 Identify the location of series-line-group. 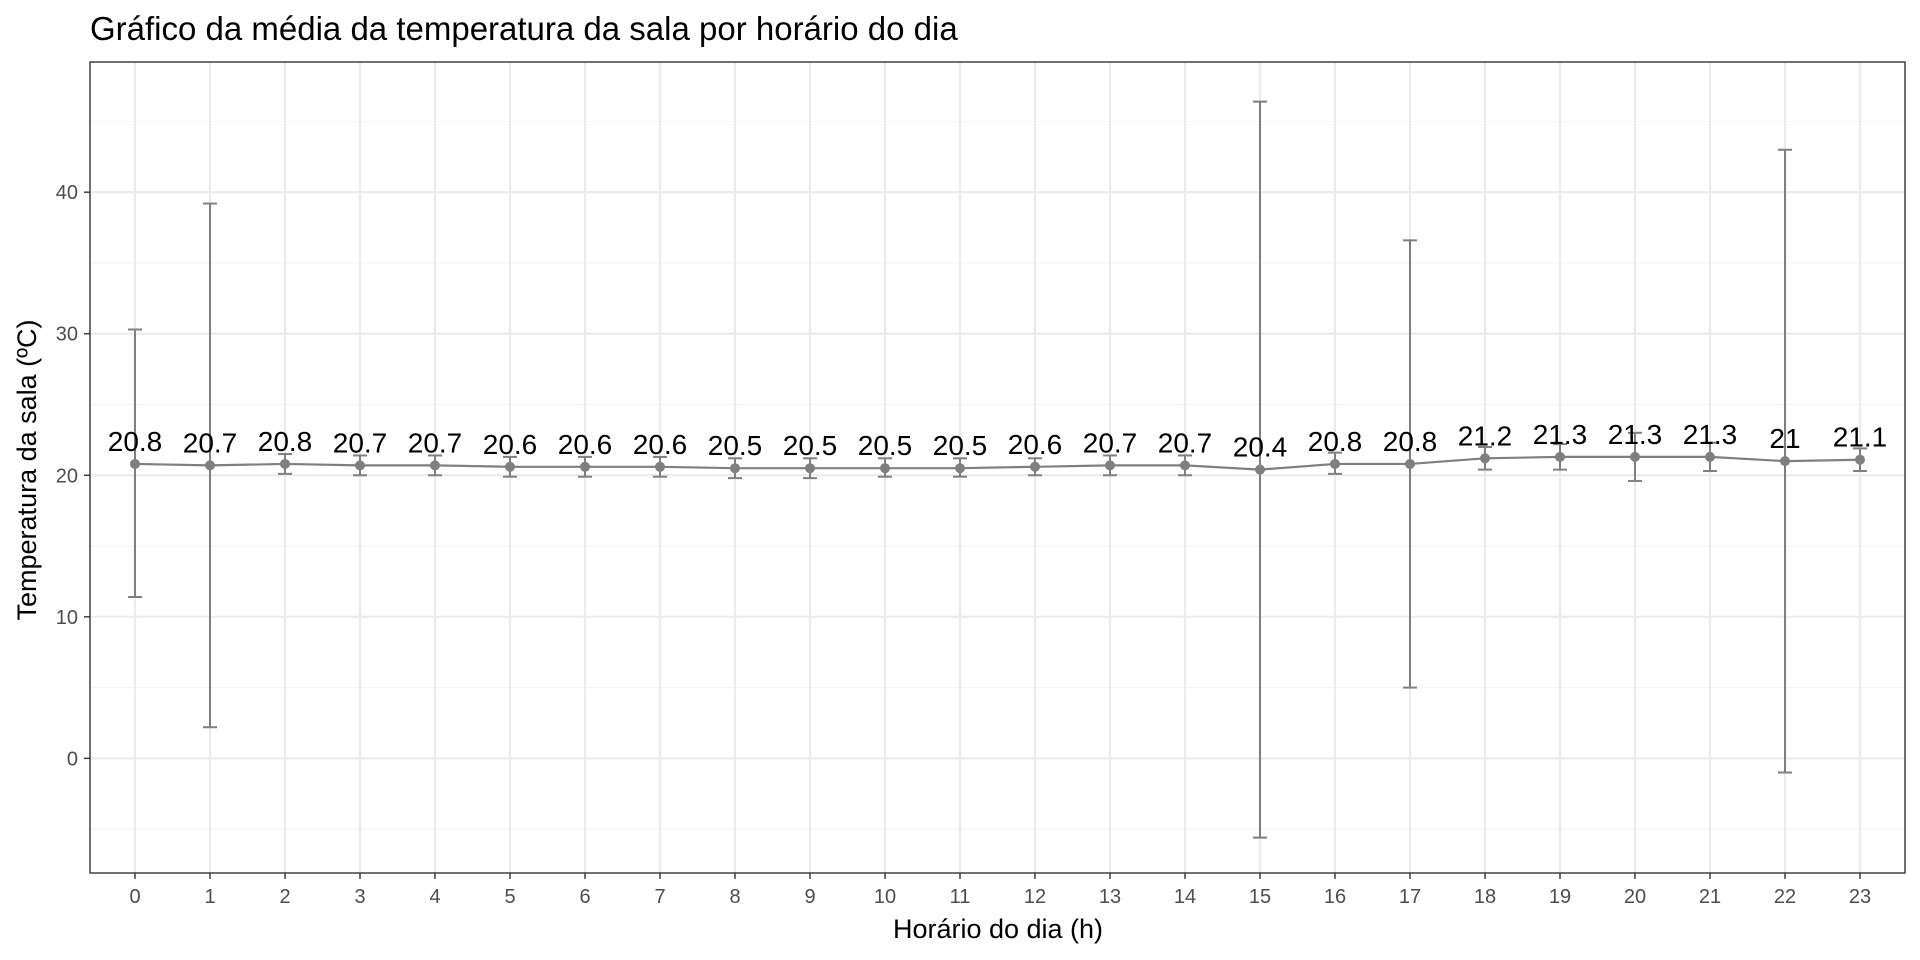
(997, 463).